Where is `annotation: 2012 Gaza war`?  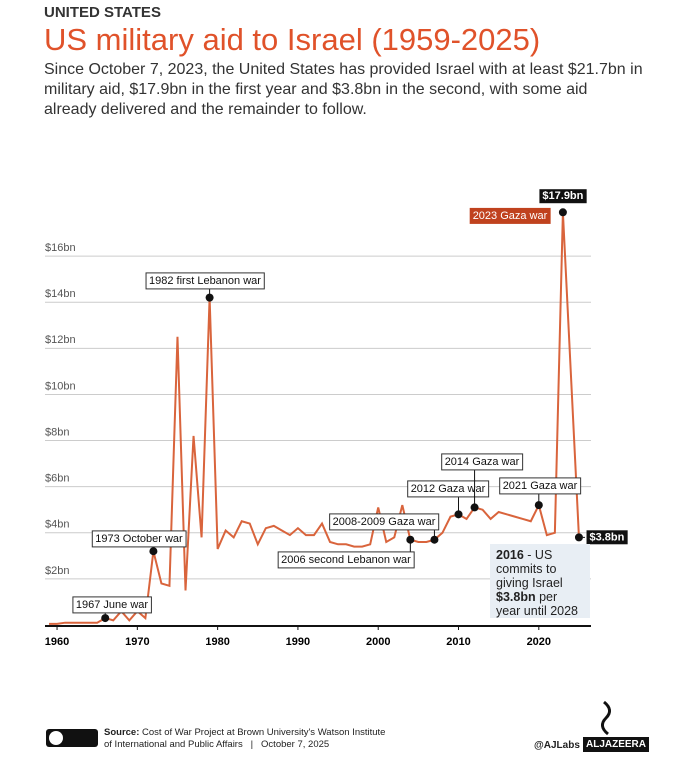 annotation: 2012 Gaza war is located at coordinates (448, 489).